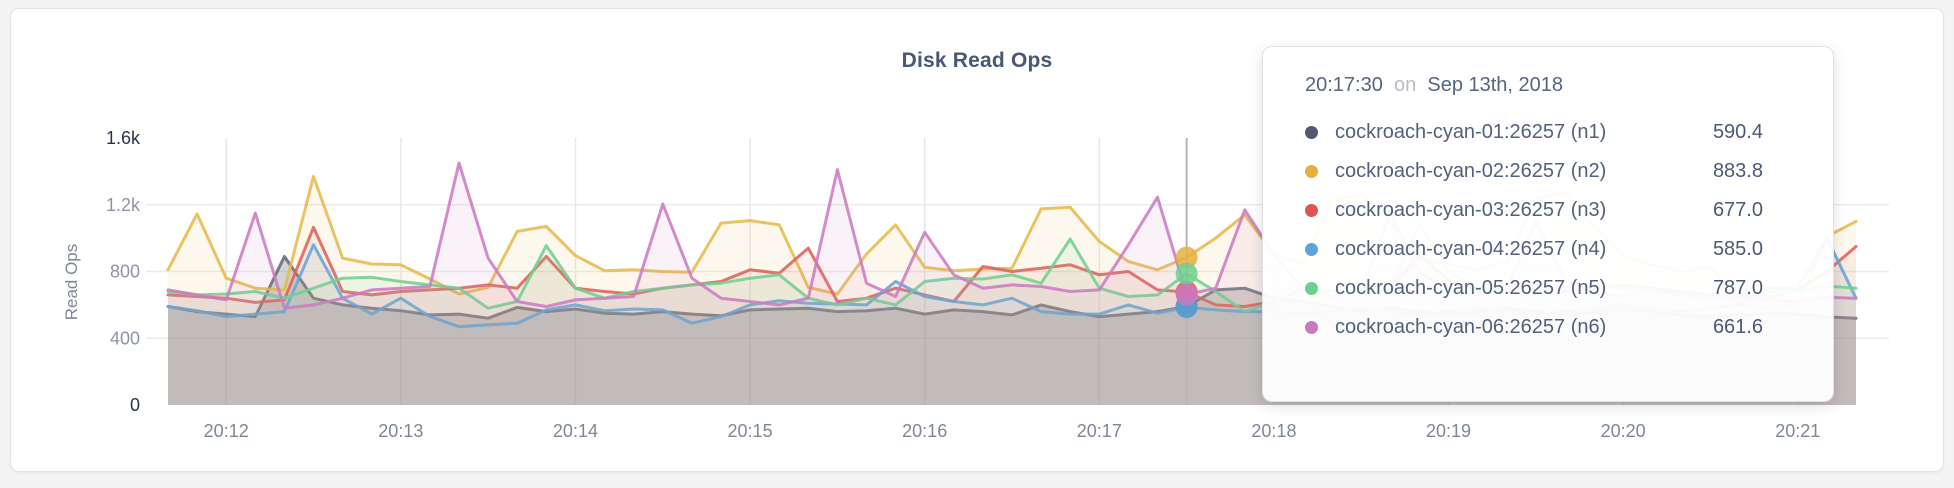 This screenshot has height=488, width=1954. Describe the element at coordinates (125, 272) in the screenshot. I see `y-tick-label-800: 800` at that location.